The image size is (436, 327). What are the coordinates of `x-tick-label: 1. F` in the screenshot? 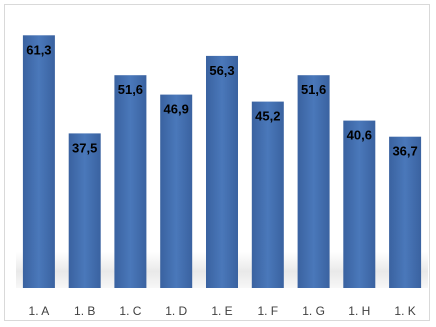 It's located at (267, 311).